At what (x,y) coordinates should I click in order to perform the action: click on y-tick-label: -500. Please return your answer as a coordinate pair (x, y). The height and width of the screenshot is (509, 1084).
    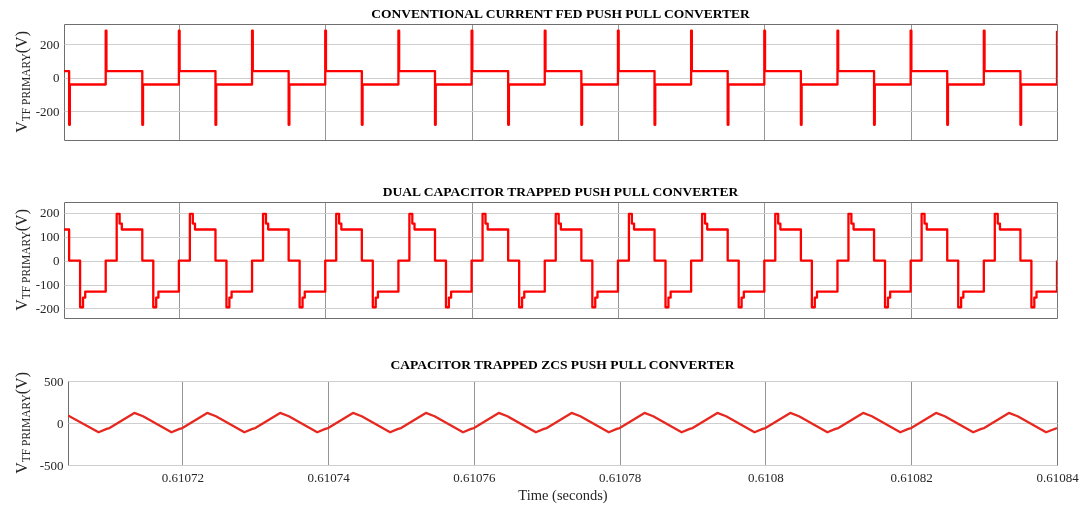
    Looking at the image, I should click on (51, 465).